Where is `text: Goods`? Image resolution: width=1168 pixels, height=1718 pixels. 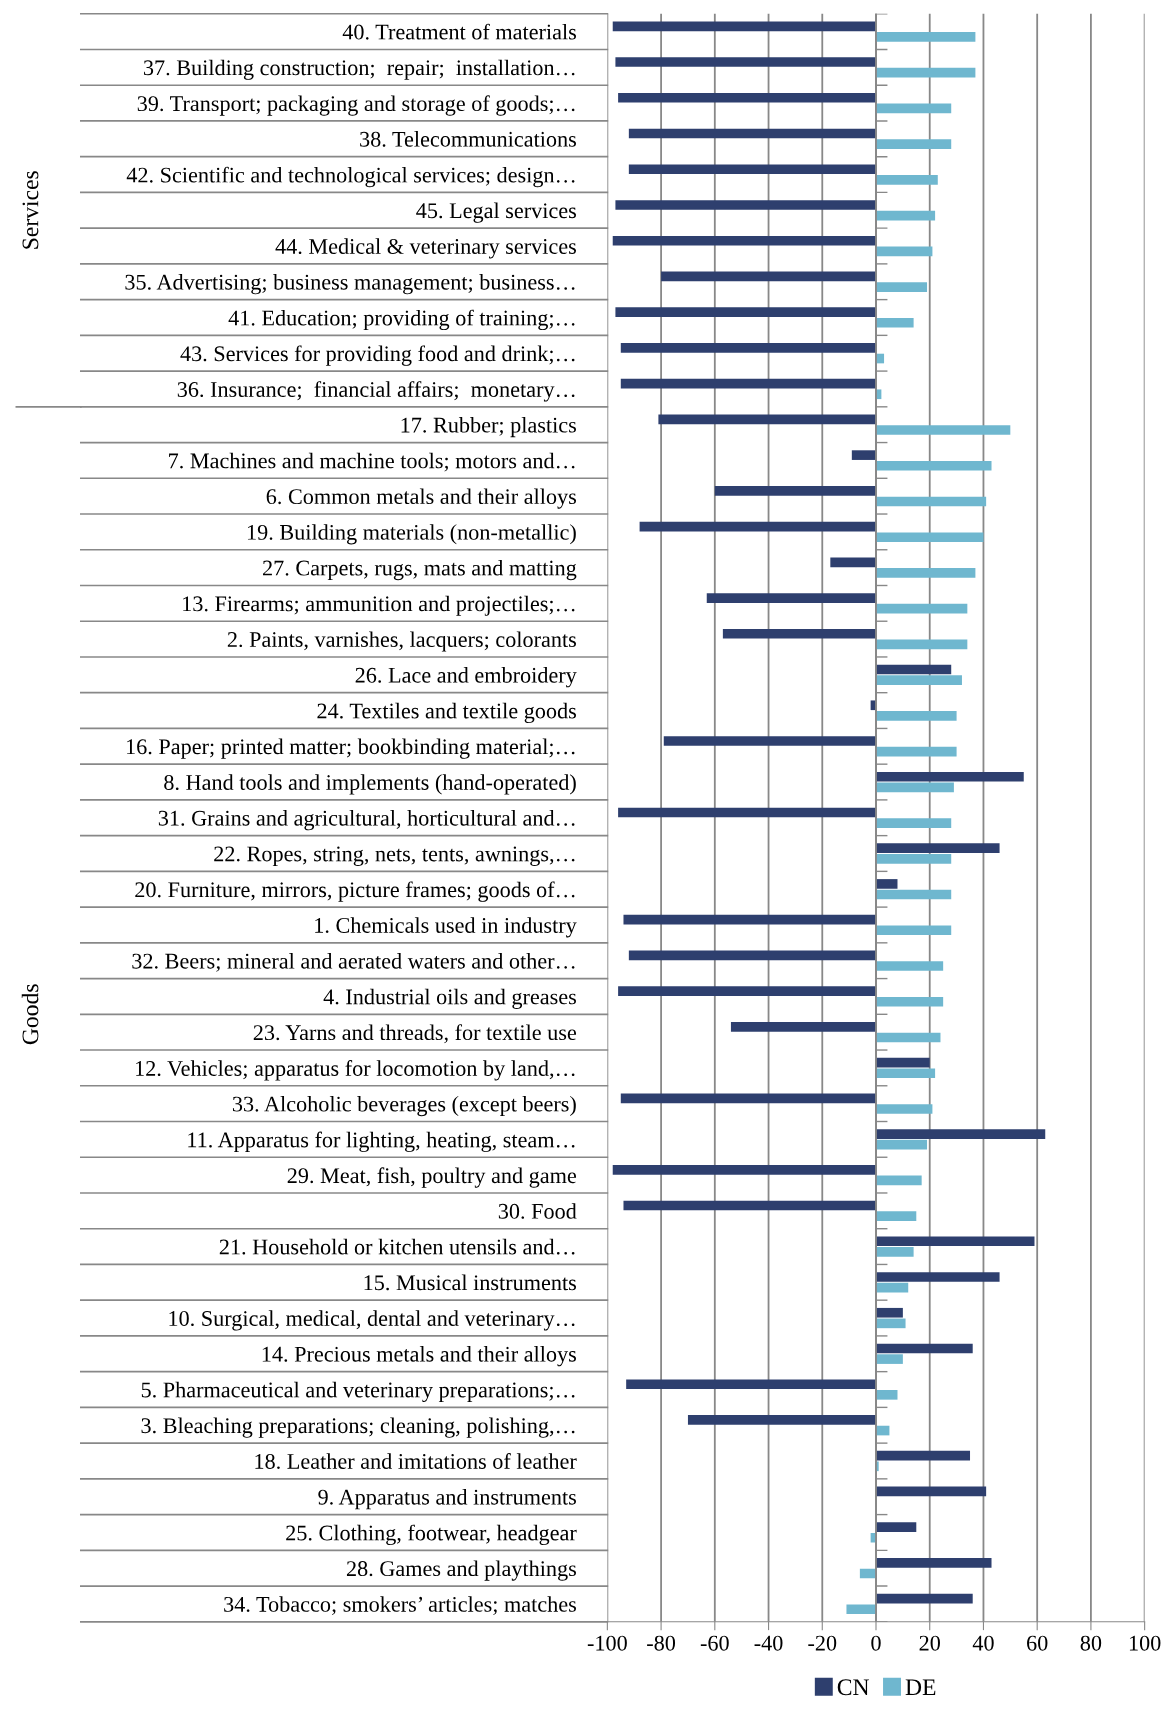 text: Goods is located at coordinates (30, 1014).